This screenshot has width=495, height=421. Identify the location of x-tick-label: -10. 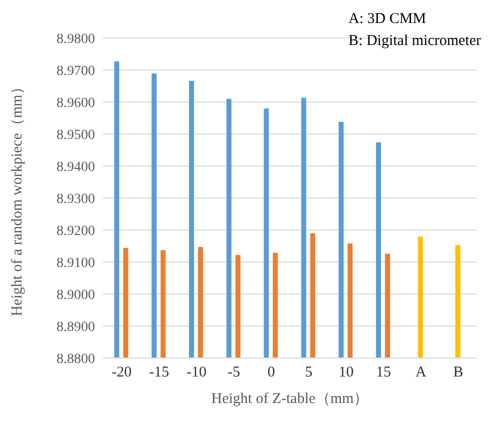
(196, 372).